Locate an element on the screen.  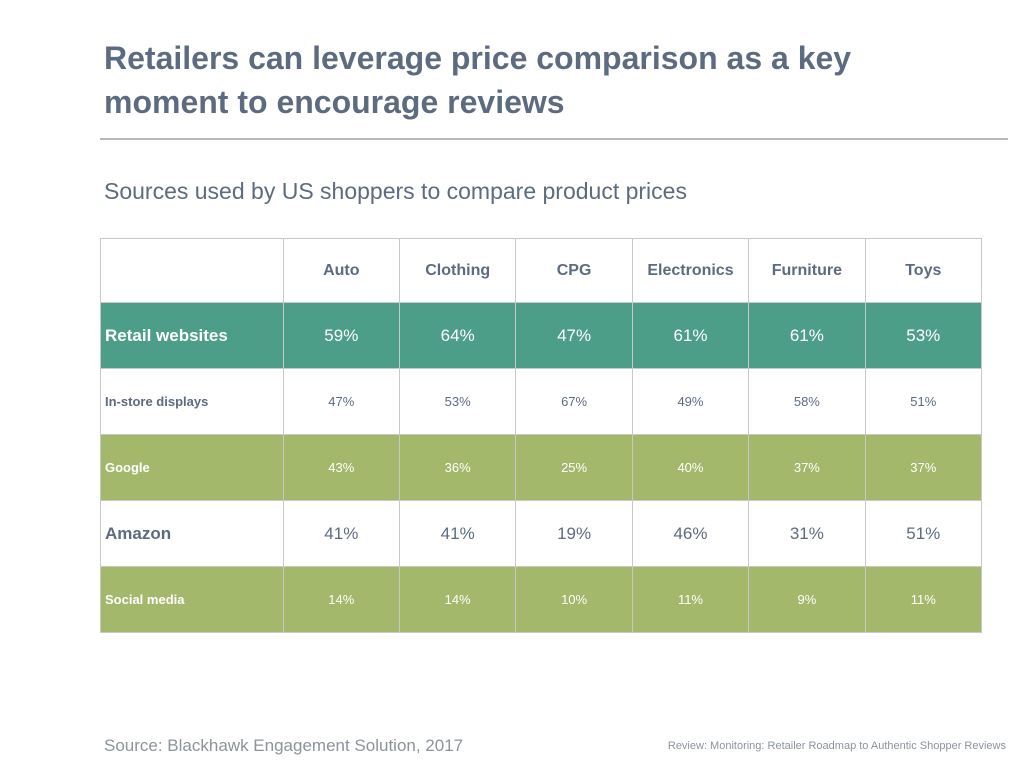
row-label: Social media is located at coordinates (192, 599).